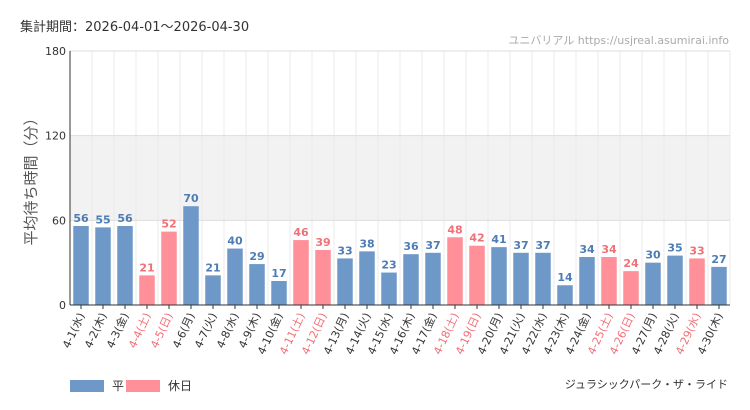 This screenshot has width=750, height=410. What do you see at coordinates (618, 40) in the screenshot?
I see `source-label: ユニバリアル https://usjreal.asumirai.info` at bounding box center [618, 40].